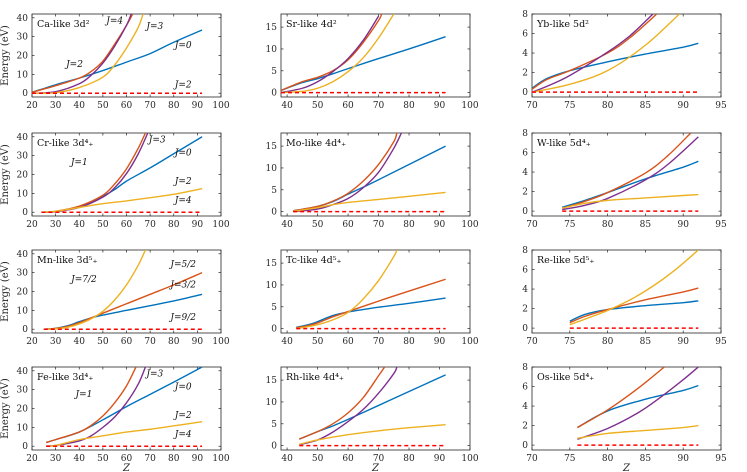 The width and height of the screenshot is (747, 472). I want to click on x-tick-label: 30, so click(56, 459).